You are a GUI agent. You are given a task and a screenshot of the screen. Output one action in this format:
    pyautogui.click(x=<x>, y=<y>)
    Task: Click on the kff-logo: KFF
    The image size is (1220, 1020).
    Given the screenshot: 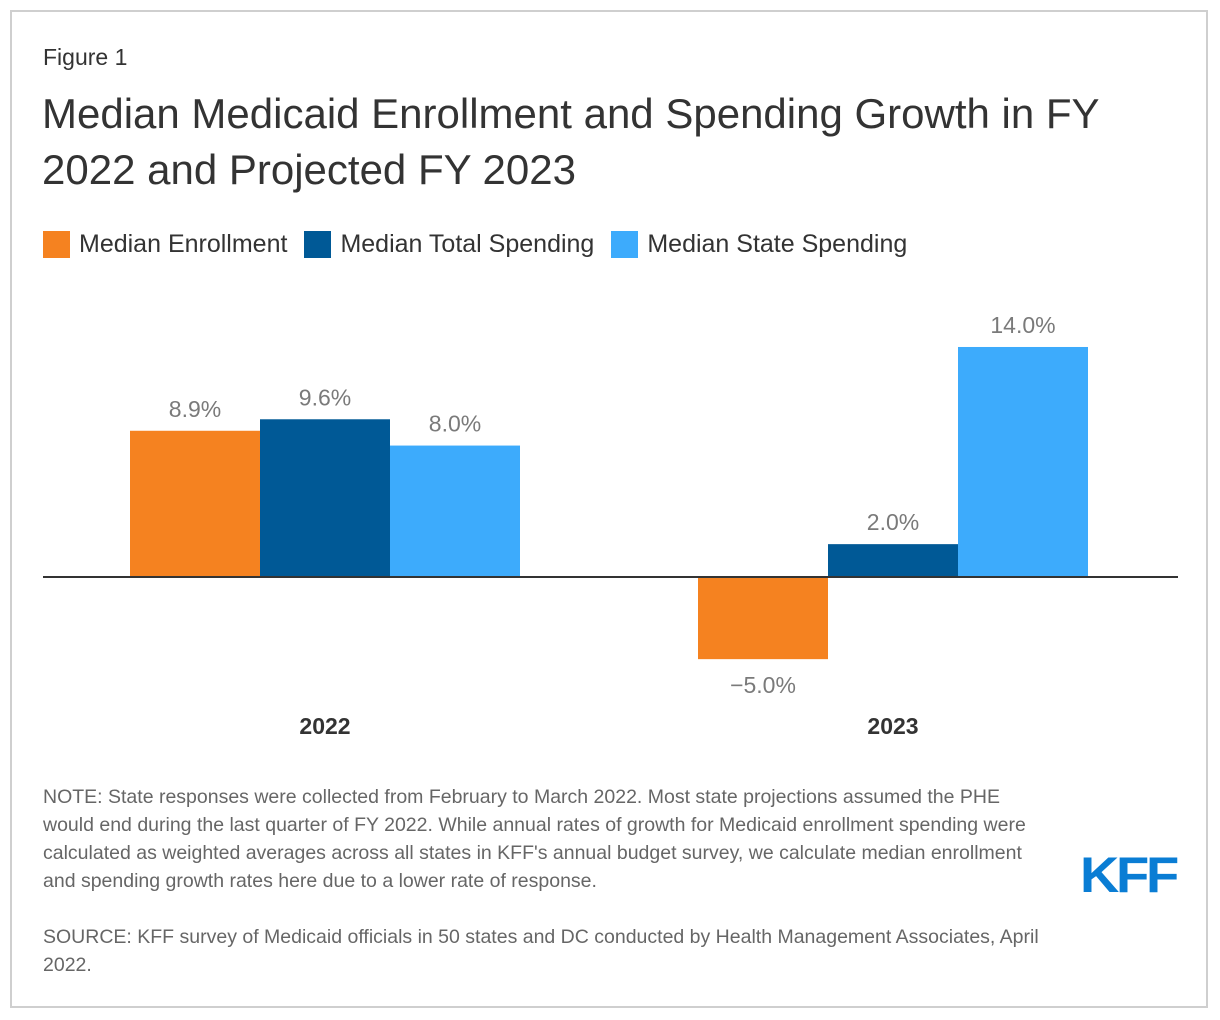 What is the action you would take?
    pyautogui.click(x=1130, y=875)
    